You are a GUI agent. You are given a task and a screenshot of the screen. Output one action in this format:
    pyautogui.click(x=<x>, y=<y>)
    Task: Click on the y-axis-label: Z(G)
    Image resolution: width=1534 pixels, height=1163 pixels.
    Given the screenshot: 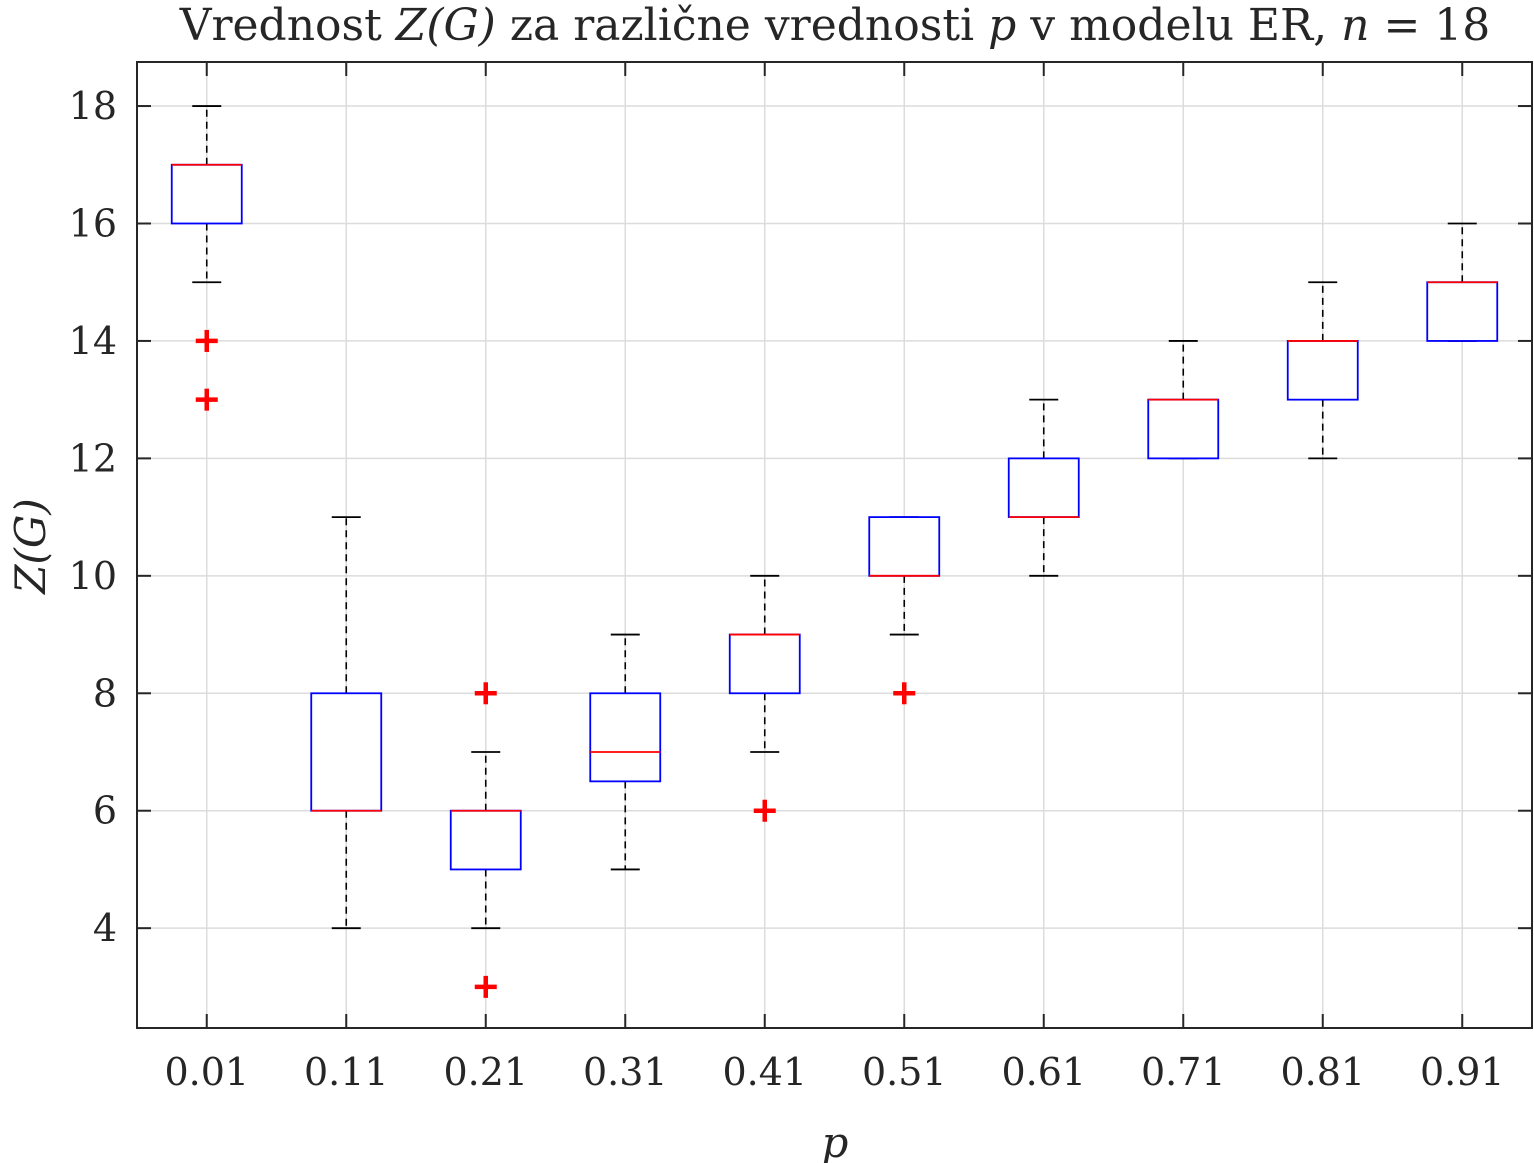 What is the action you would take?
    pyautogui.click(x=30, y=547)
    